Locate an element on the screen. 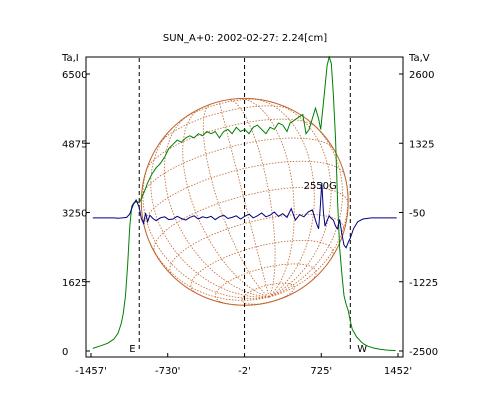  x-tick-label: -2' is located at coordinates (244, 371).